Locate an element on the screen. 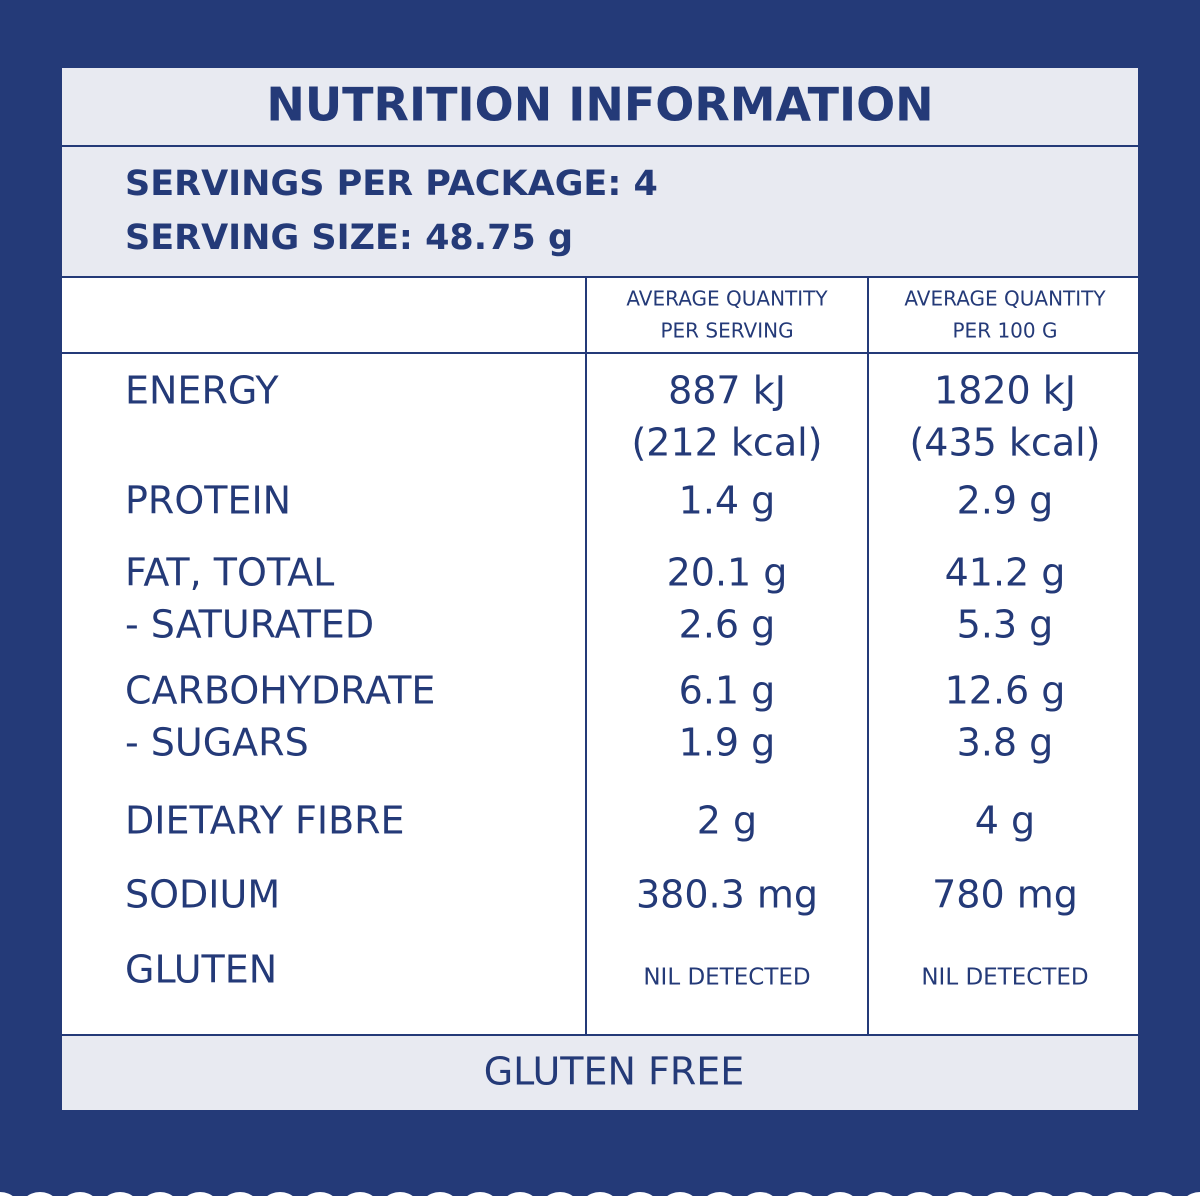 Image resolution: width=1200 pixels, height=1200 pixels. nutrient-value: 6.1 g is located at coordinates (727, 691).